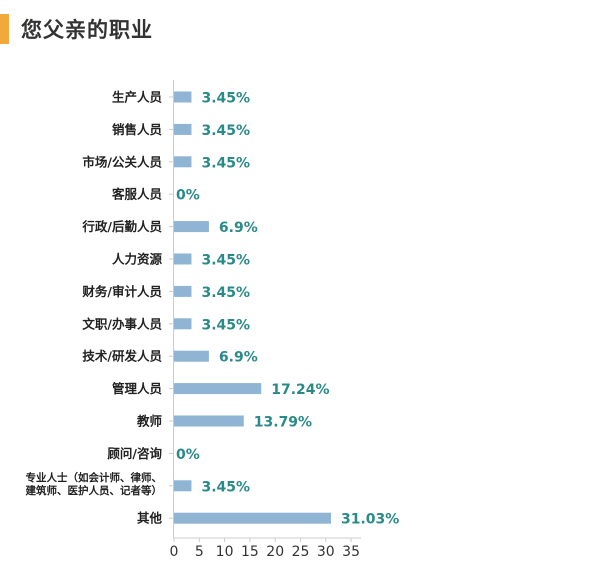 The width and height of the screenshot is (600, 569). What do you see at coordinates (134, 453) in the screenshot?
I see `category-label: 顾问/咨询` at bounding box center [134, 453].